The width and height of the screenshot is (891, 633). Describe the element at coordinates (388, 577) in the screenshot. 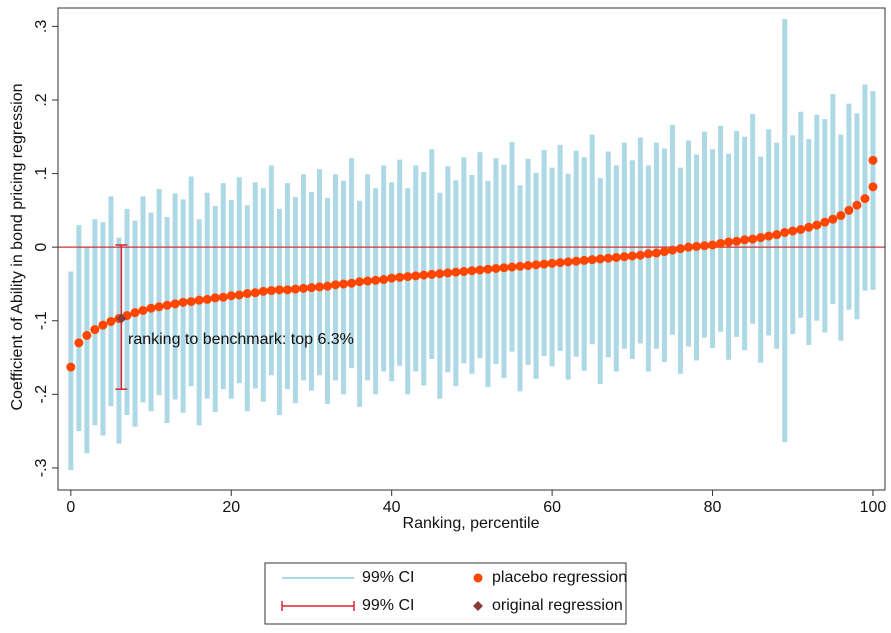

I see `legend-label: 99% CI` at that location.